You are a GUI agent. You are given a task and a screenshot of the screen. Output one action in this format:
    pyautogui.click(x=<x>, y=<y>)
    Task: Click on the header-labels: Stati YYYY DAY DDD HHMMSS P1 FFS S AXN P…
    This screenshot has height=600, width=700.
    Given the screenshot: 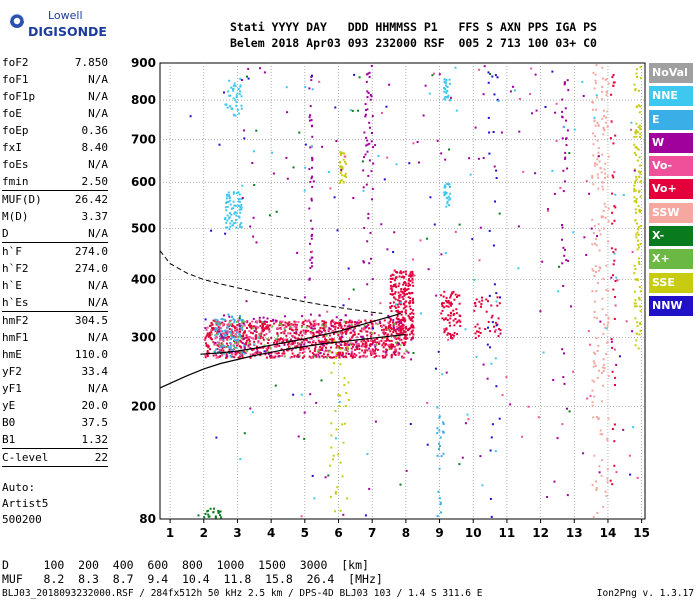 What is the action you would take?
    pyautogui.click(x=413, y=27)
    